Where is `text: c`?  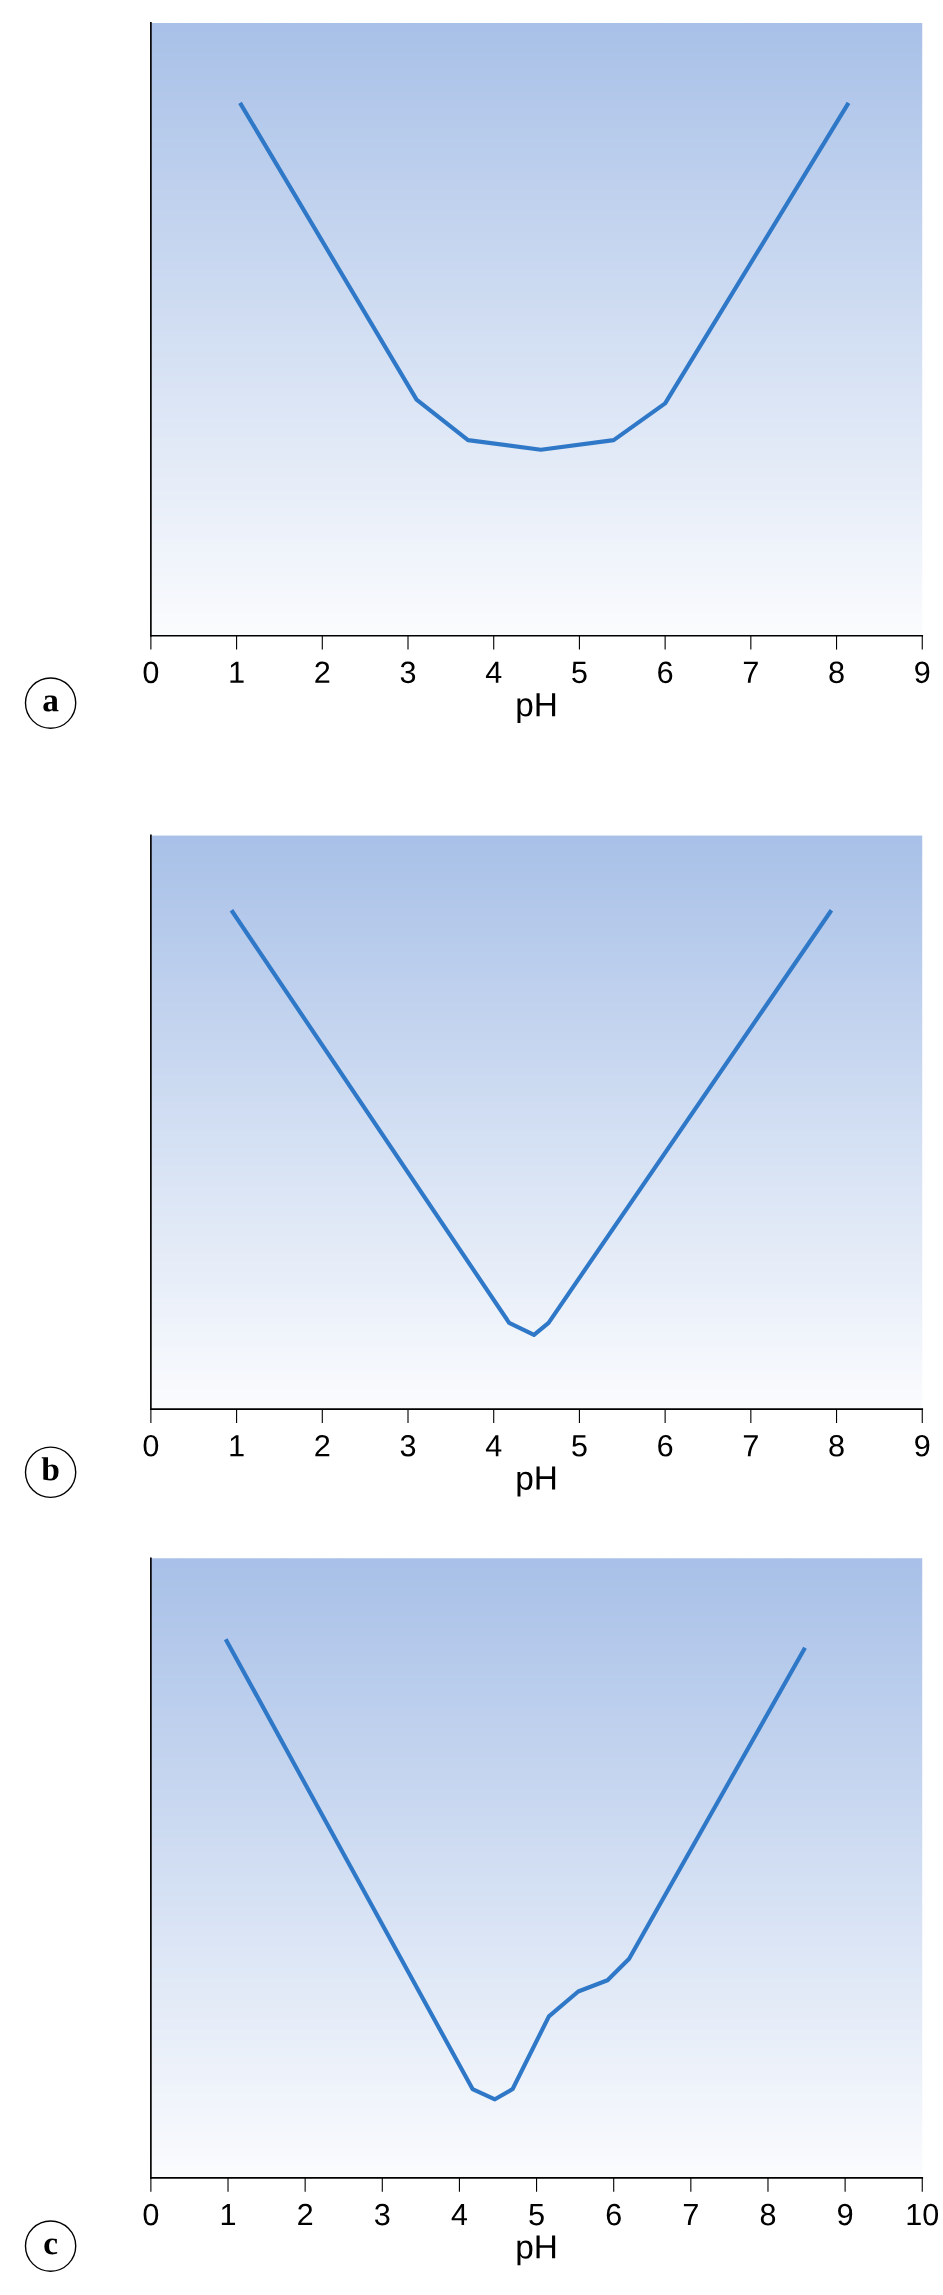
text: c is located at coordinates (51, 2246).